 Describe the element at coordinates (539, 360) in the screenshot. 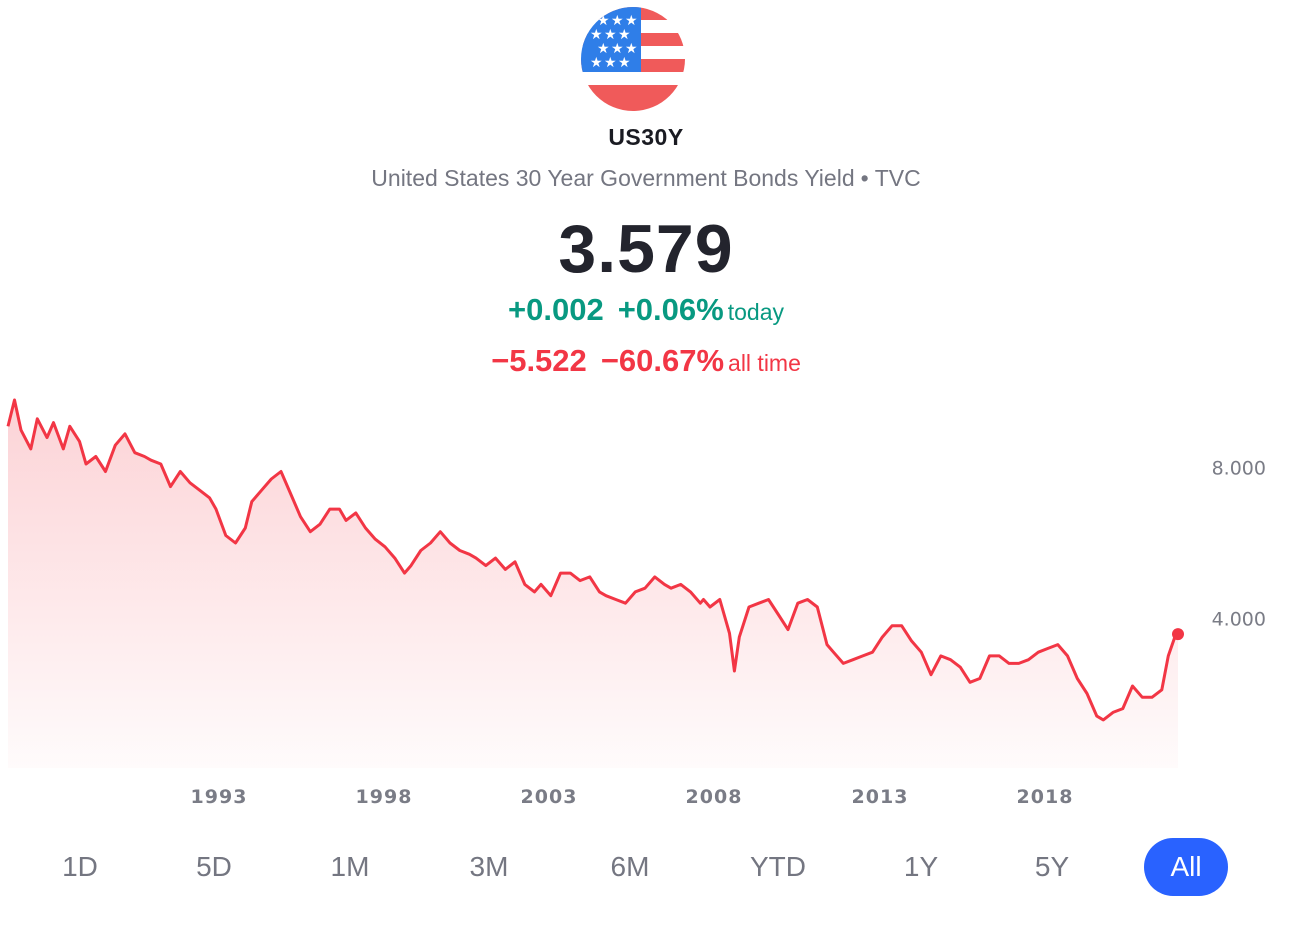

I see `alltime-change-value: −5.522` at that location.